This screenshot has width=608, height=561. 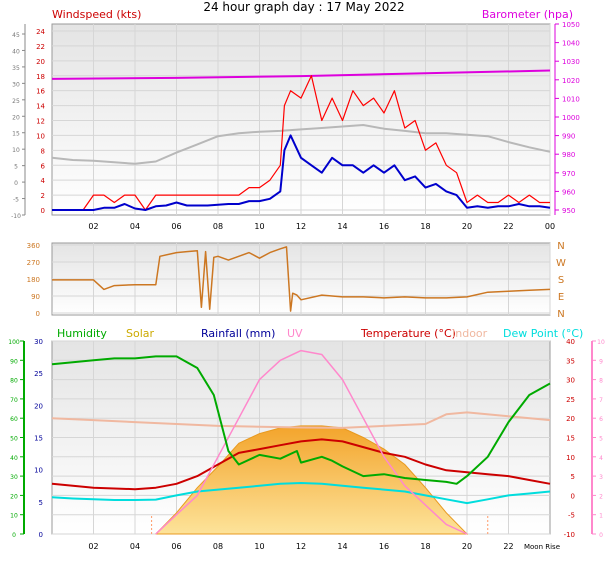 I want to click on weather|2-x-tick: 10, so click(x=259, y=546).